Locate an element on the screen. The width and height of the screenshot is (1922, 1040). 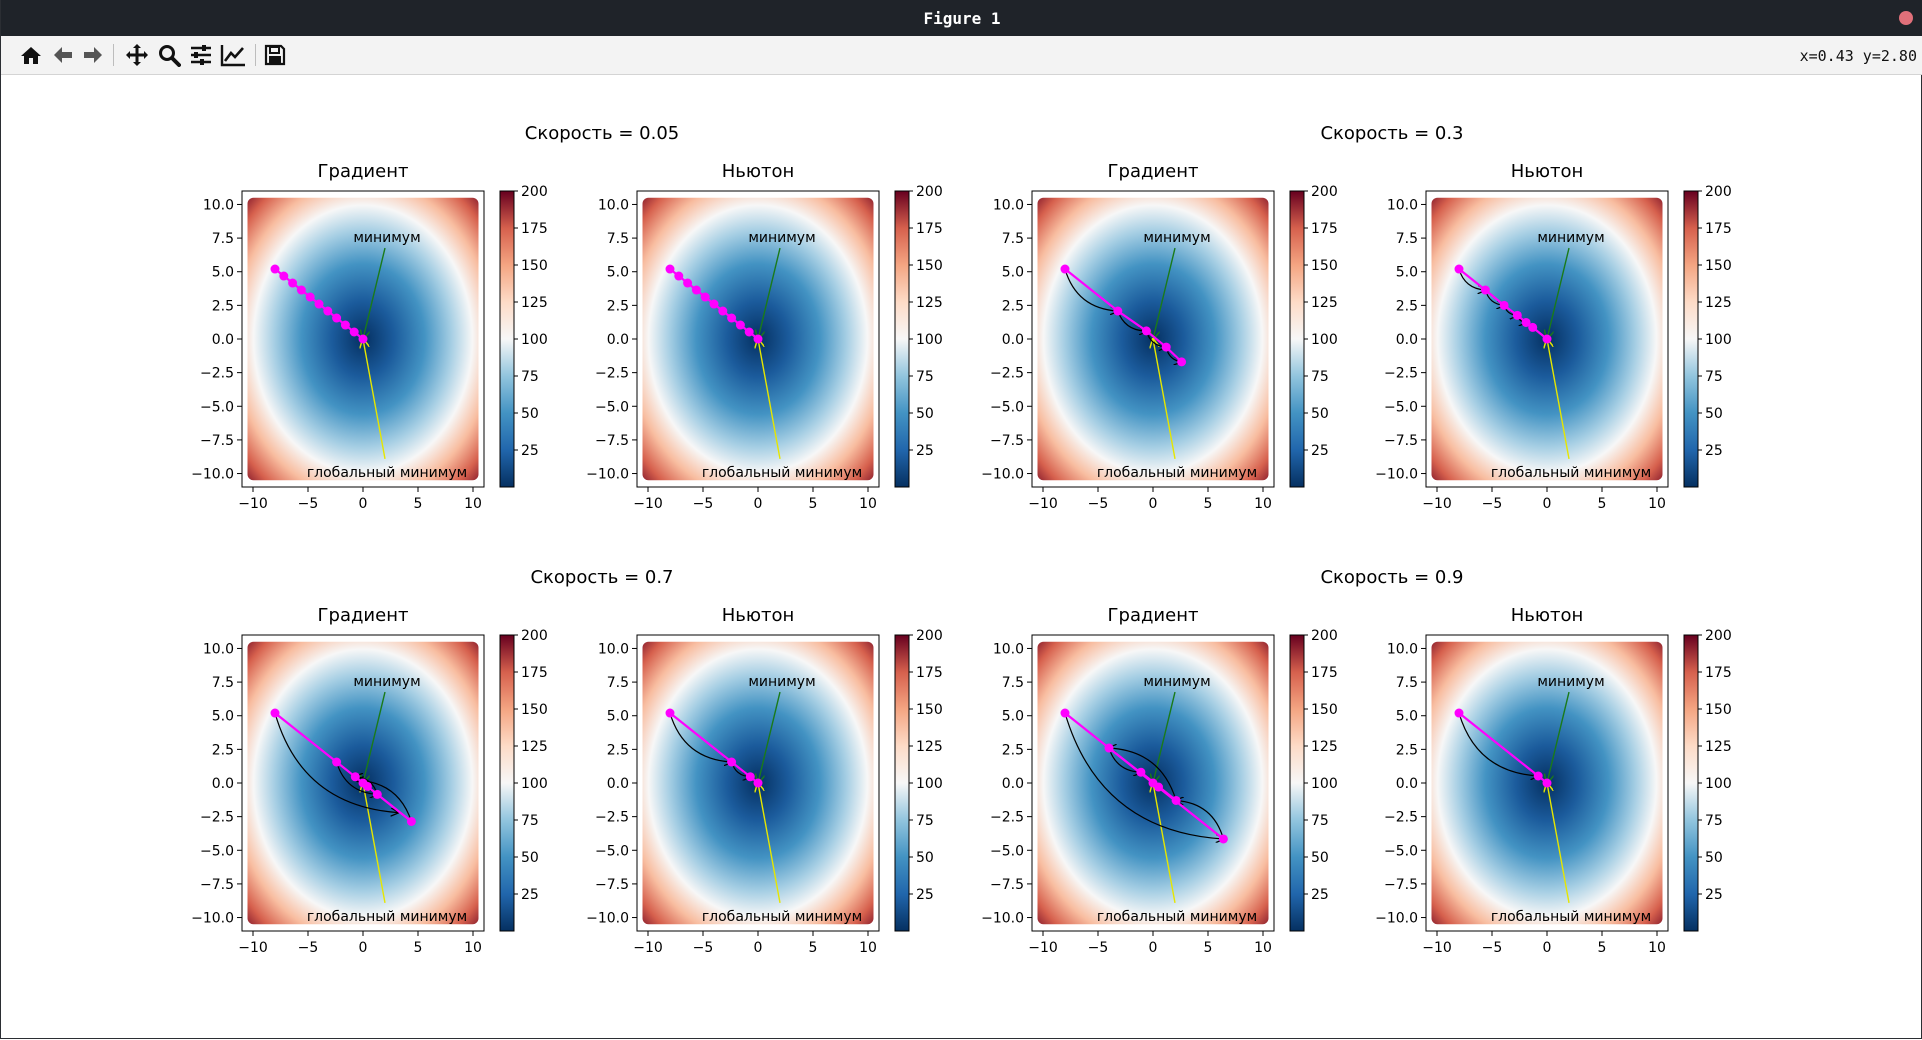
y-tick-label: −10.0 is located at coordinates (1396, 475).